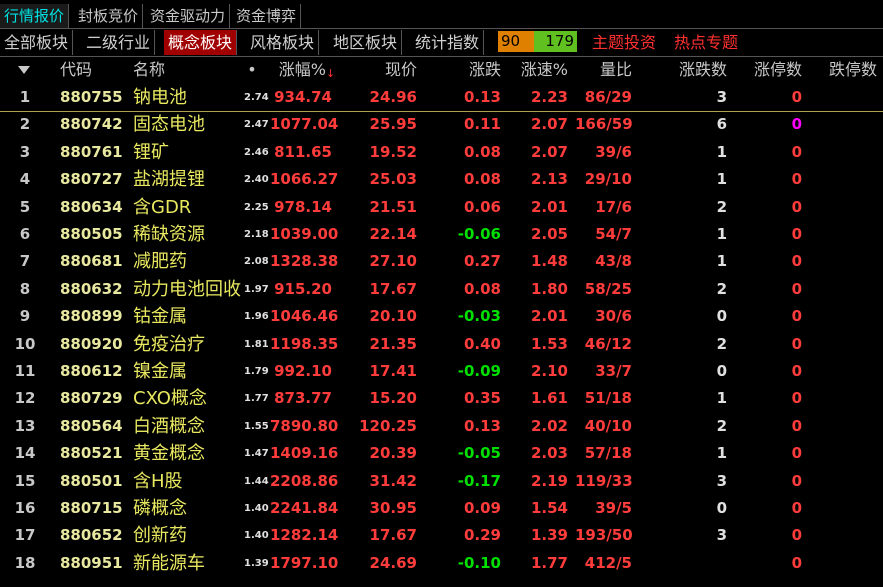 The image size is (883, 587). What do you see at coordinates (549, 288) in the screenshot?
I see `table-cell: 1.80` at bounding box center [549, 288].